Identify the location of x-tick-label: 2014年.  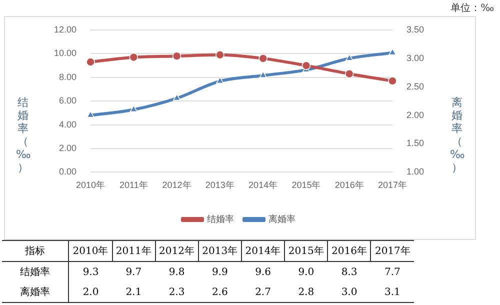
(263, 185).